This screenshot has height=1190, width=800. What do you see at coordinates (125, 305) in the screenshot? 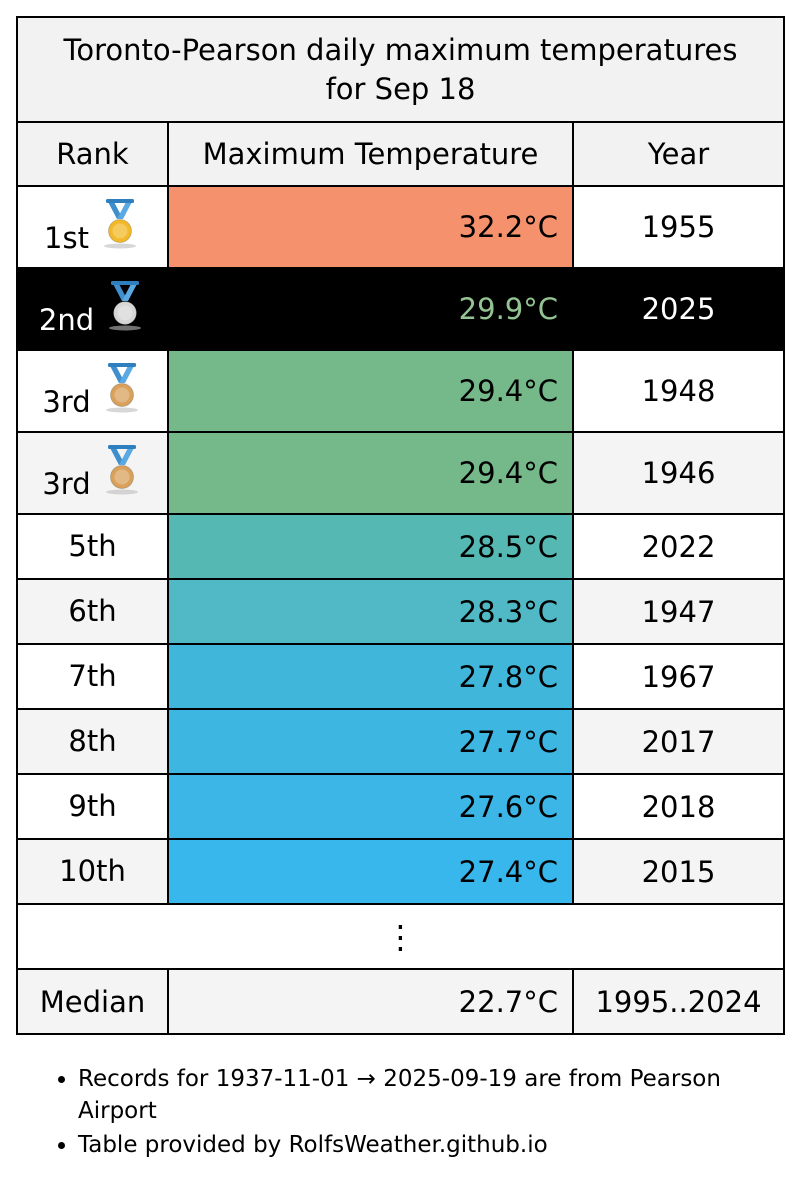
I see `silver-medal-icon` at bounding box center [125, 305].